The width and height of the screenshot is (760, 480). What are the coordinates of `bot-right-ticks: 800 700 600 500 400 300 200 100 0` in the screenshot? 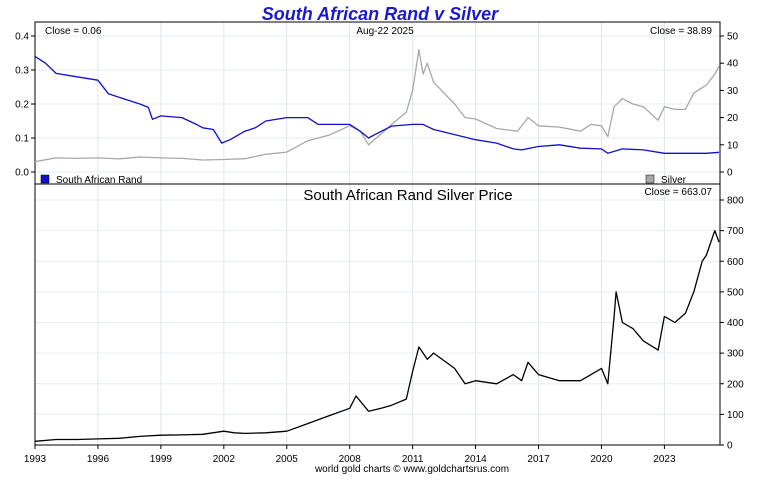 It's located at (732, 324).